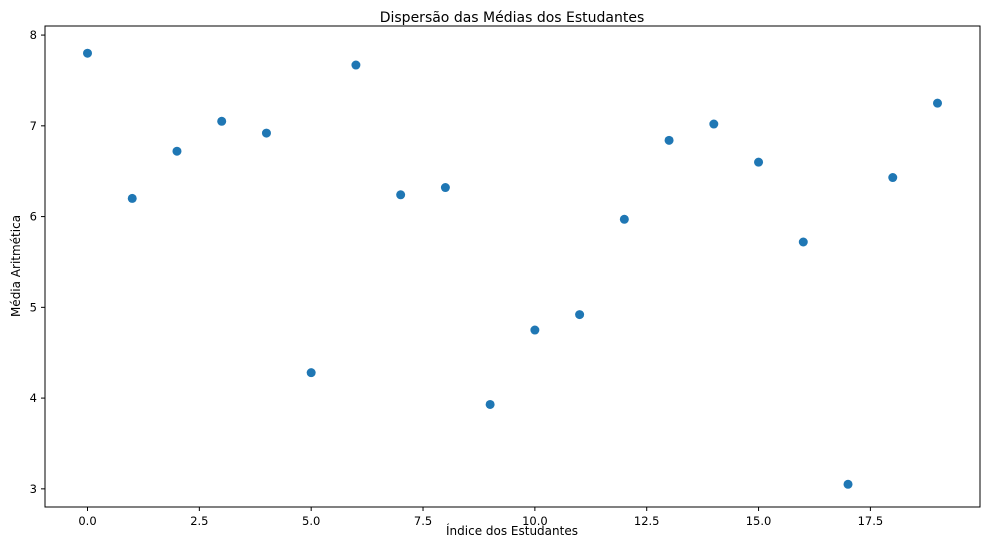  Describe the element at coordinates (311, 521) in the screenshot. I see `x-tick-label: 5.0` at that location.